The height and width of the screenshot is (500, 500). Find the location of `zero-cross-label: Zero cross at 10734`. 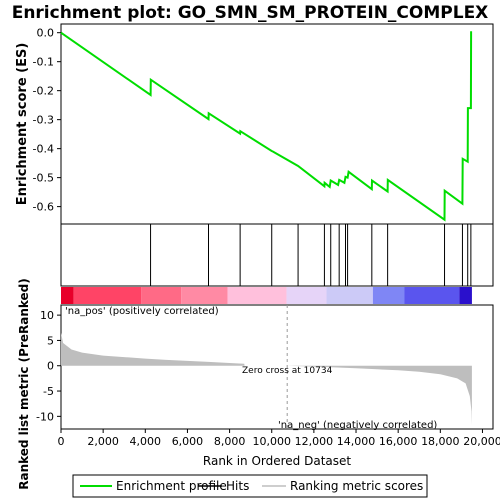

zero-cross-label: Zero cross at 10734 is located at coordinates (287, 371).